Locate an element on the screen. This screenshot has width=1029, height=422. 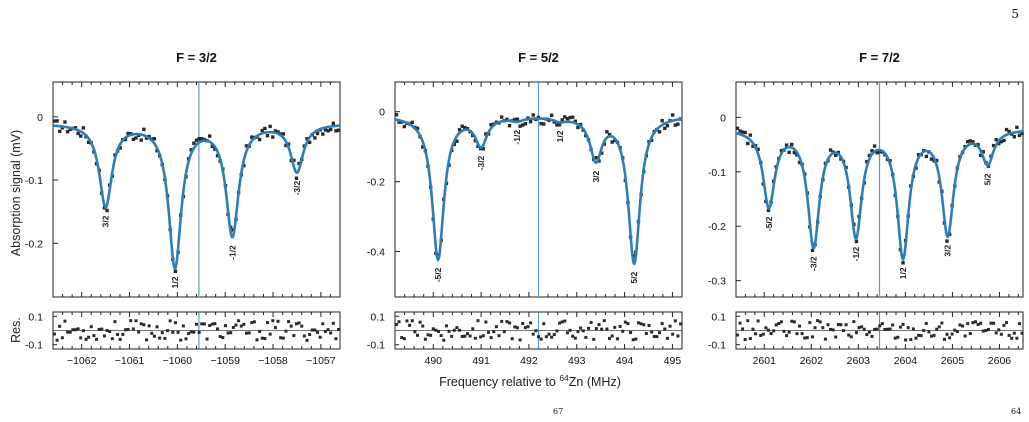
footer-superscript-1: 67 is located at coordinates (558, 411).